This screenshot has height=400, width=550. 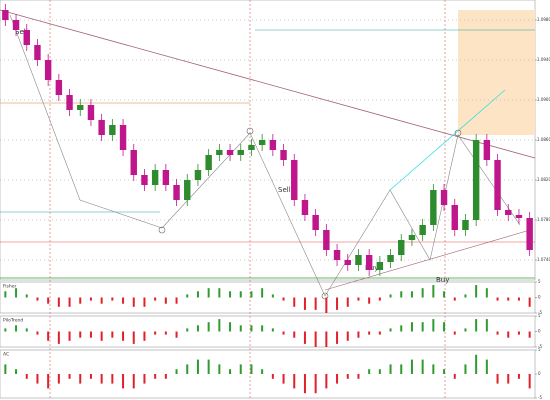 What do you see at coordinates (543, 259) in the screenshot?
I see `y-tick-label: 1.0740` at bounding box center [543, 259].